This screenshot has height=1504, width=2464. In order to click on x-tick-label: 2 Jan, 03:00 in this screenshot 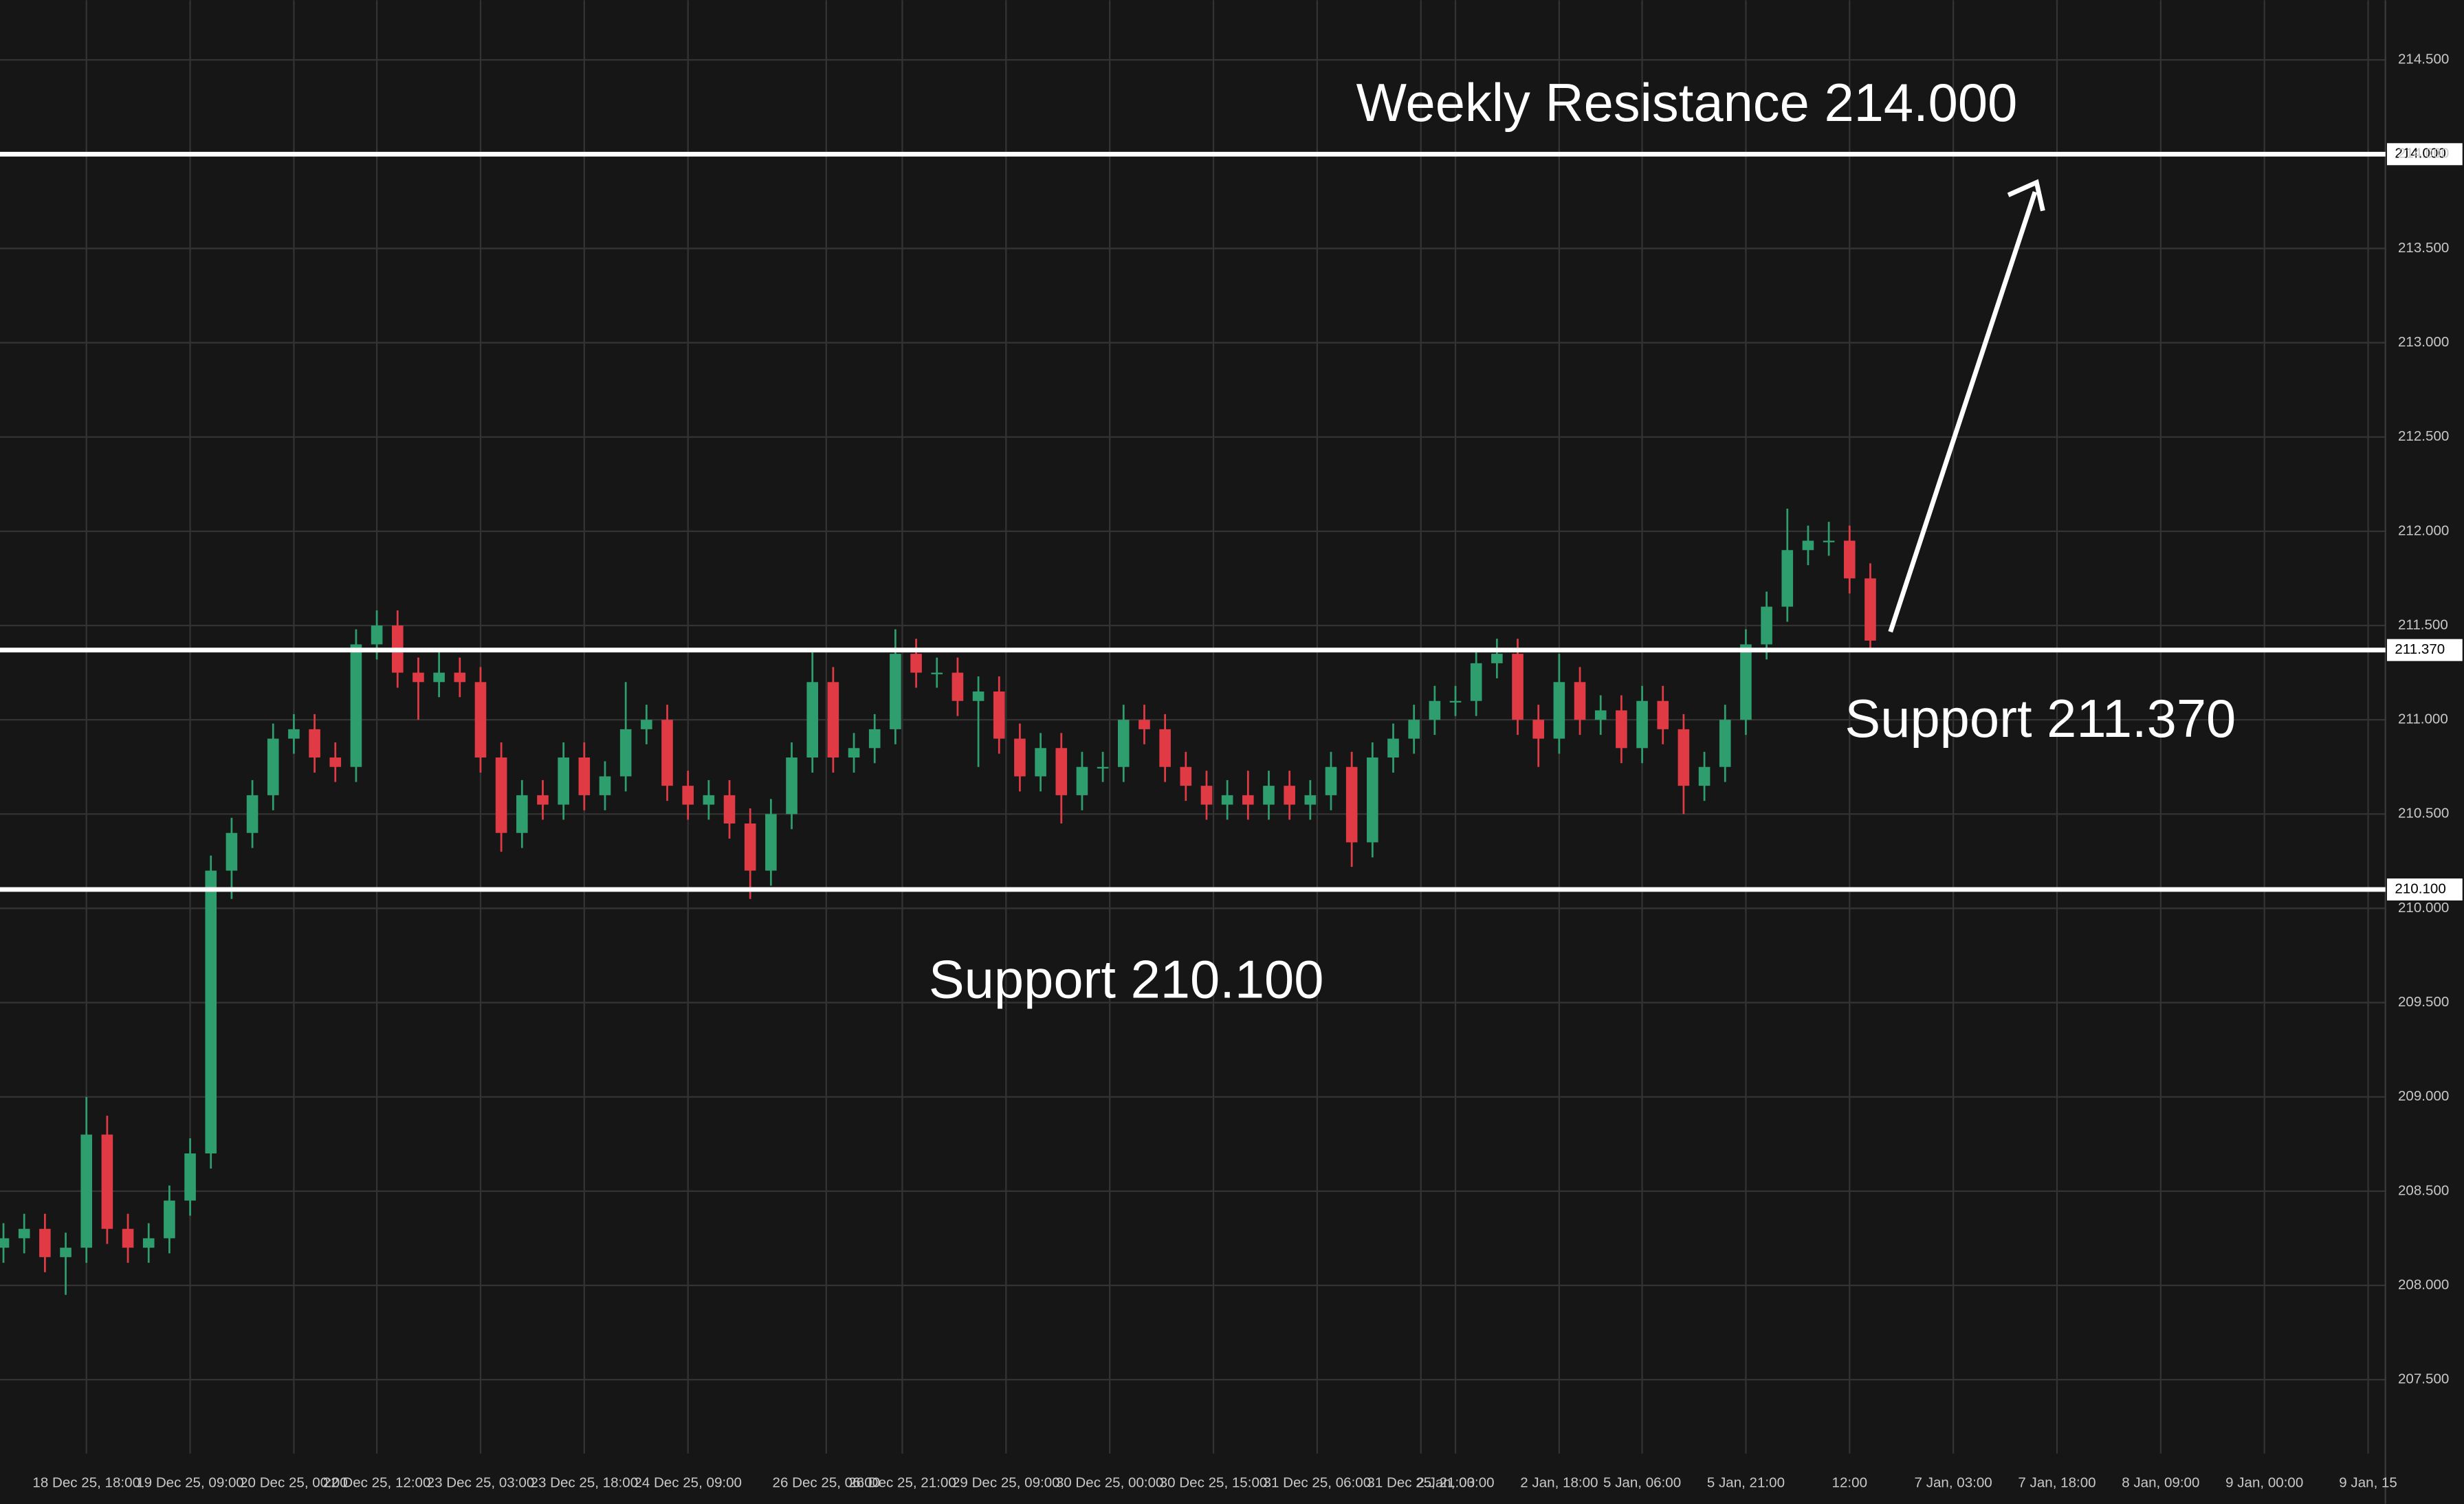, I will do `click(1455, 1482)`.